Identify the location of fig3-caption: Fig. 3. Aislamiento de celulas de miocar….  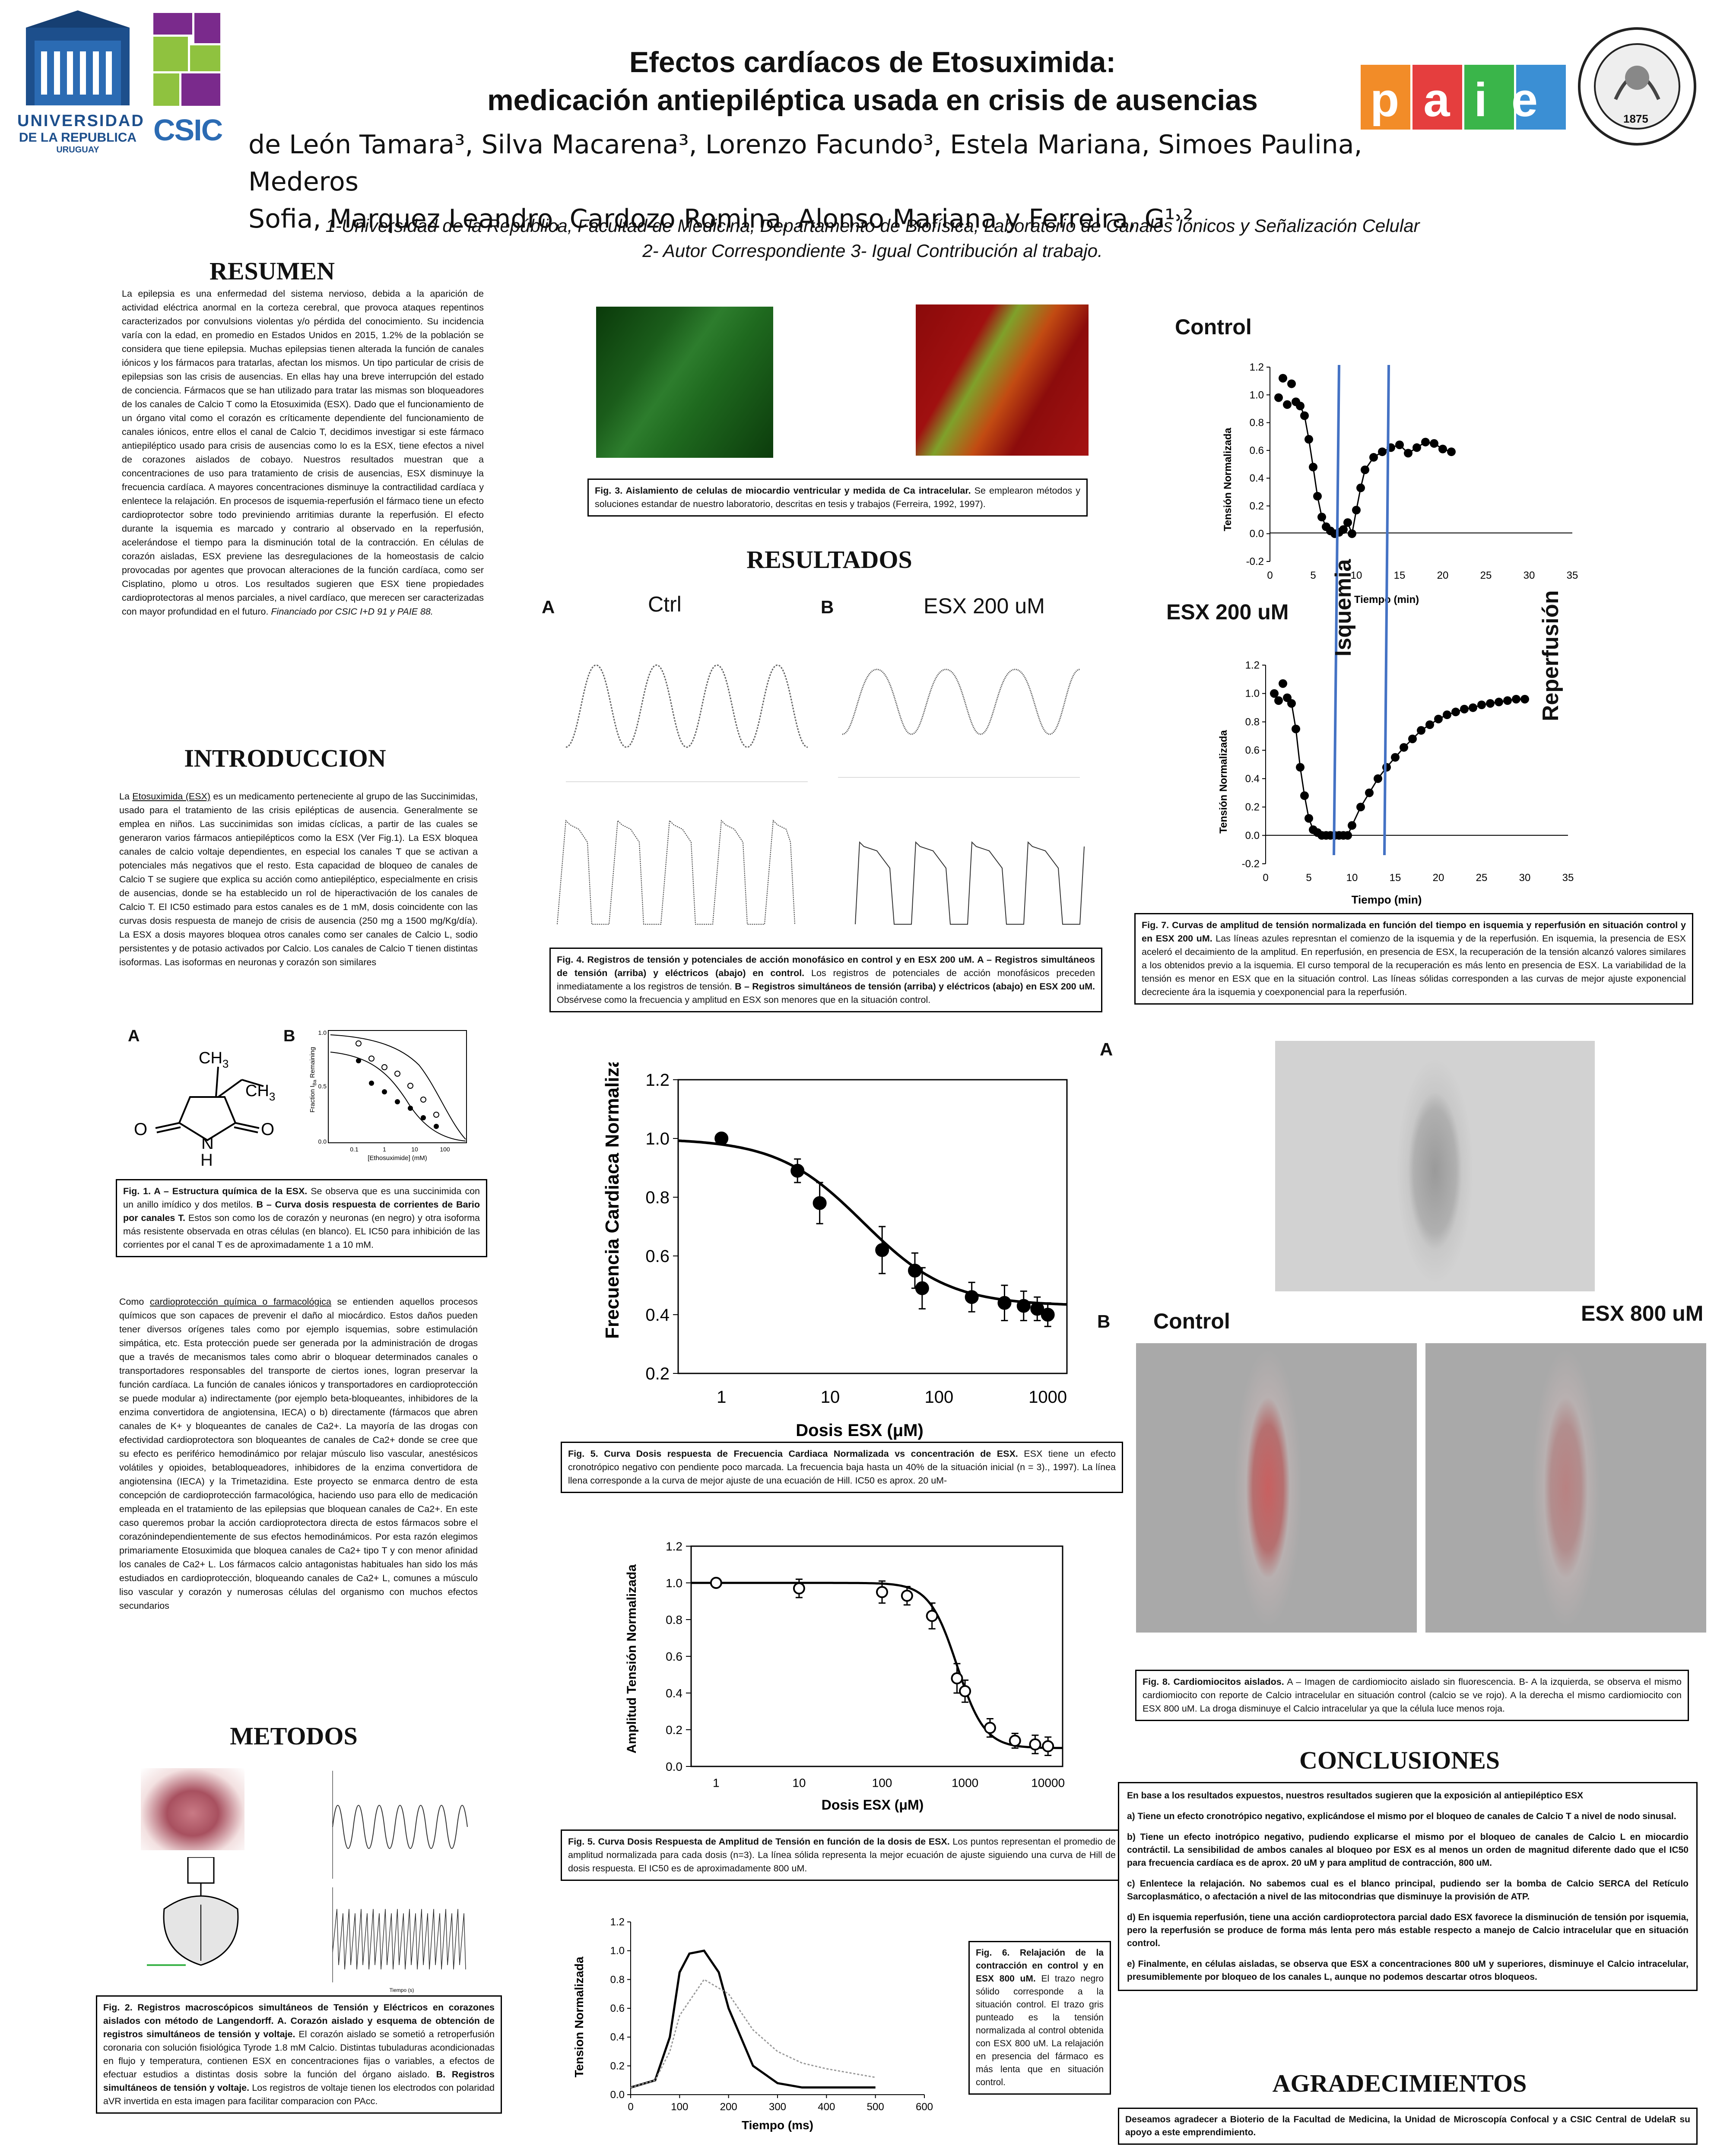
(837, 498).